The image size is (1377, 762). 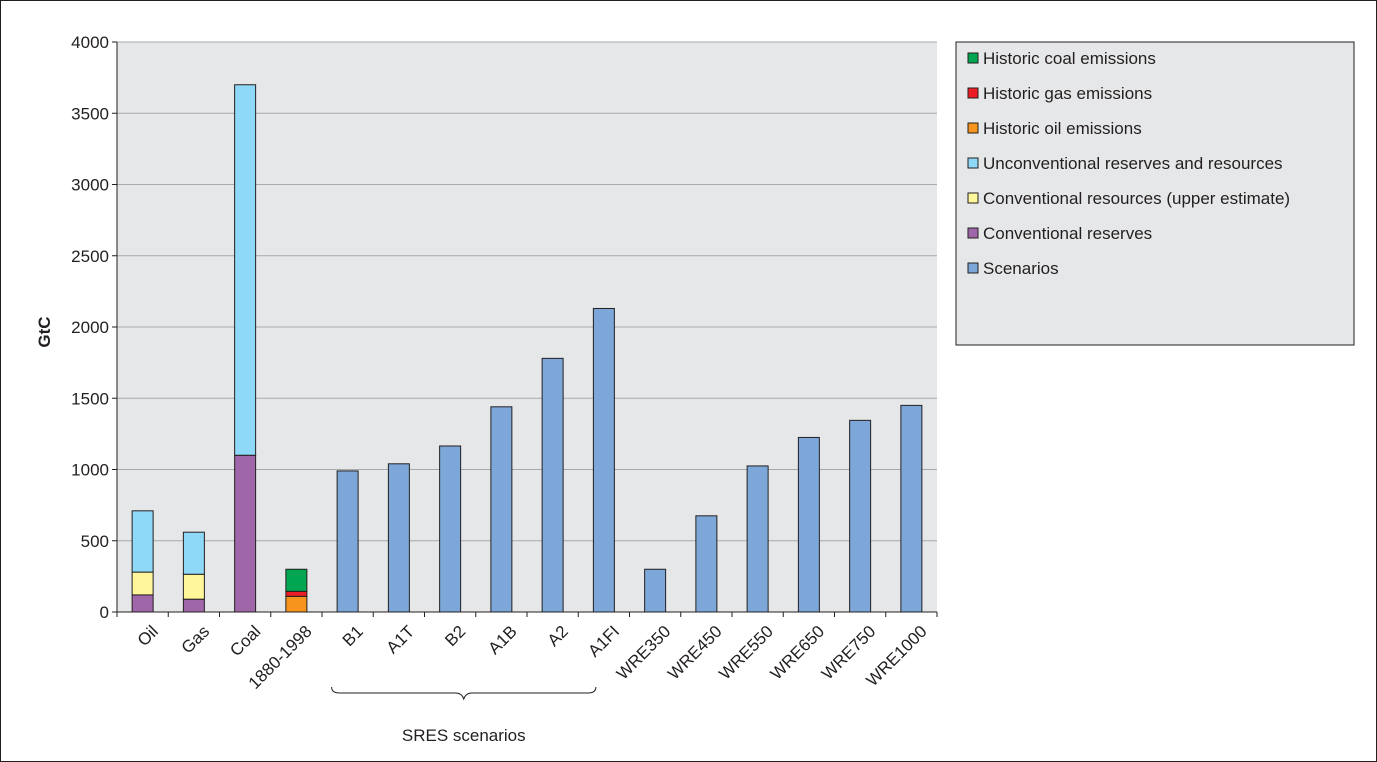 What do you see at coordinates (757, 539) in the screenshot?
I see `bar-wre550-scenarios` at bounding box center [757, 539].